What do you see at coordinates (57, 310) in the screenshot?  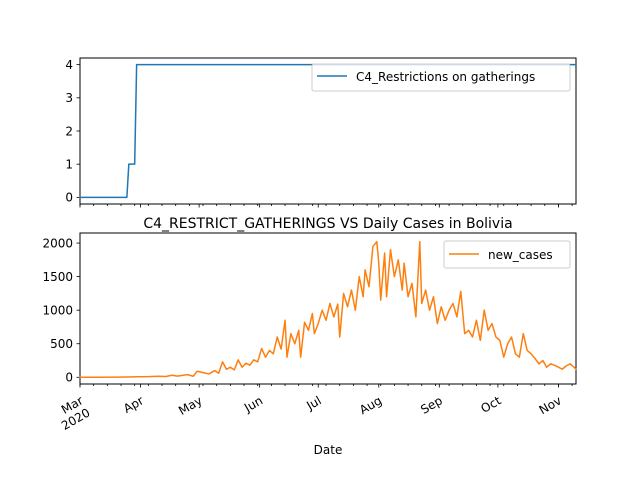 I see `y-tick-label: 1000` at bounding box center [57, 310].